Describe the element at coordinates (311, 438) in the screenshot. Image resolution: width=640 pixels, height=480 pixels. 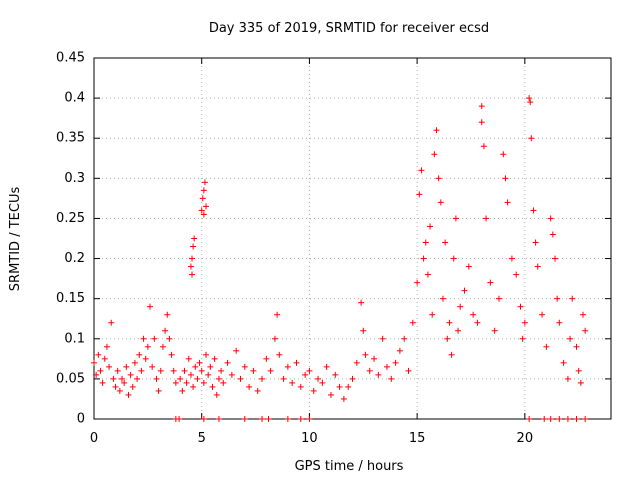
I see `x-tick-labels: 0 5 10 15 20` at that location.